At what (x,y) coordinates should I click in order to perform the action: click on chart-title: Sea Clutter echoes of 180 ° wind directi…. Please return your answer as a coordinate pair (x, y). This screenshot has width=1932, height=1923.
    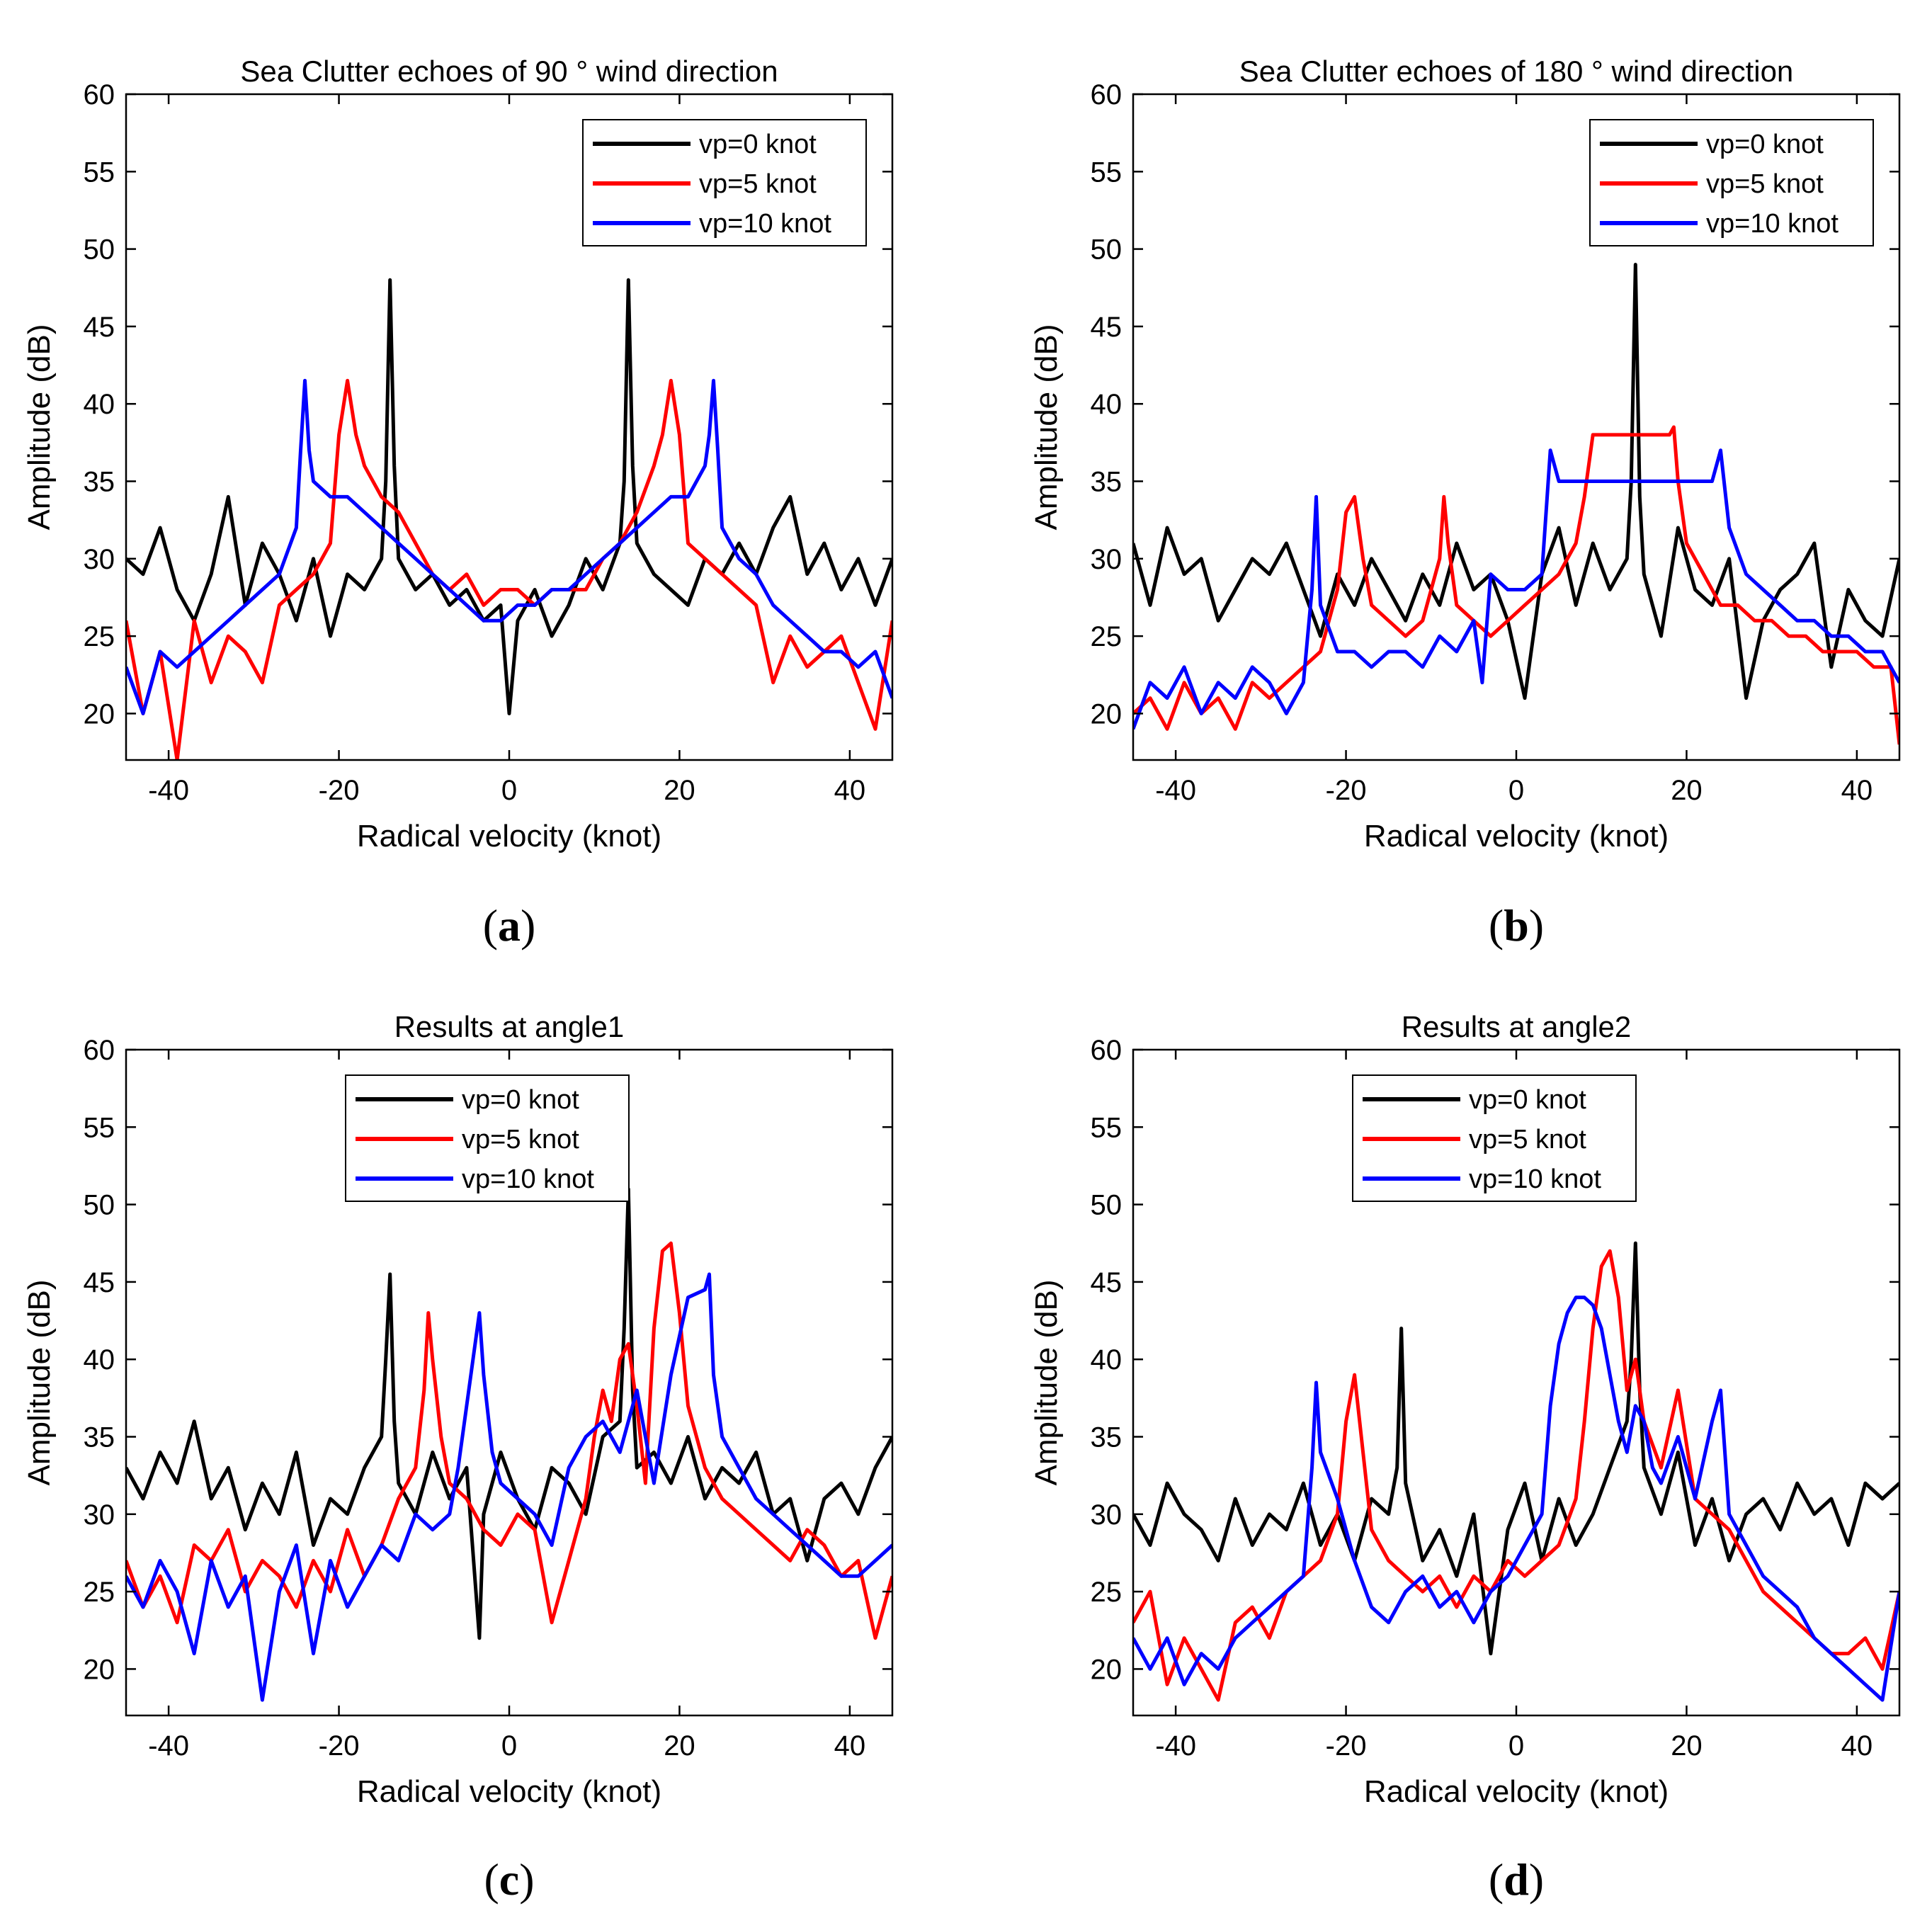
    Looking at the image, I should click on (1516, 71).